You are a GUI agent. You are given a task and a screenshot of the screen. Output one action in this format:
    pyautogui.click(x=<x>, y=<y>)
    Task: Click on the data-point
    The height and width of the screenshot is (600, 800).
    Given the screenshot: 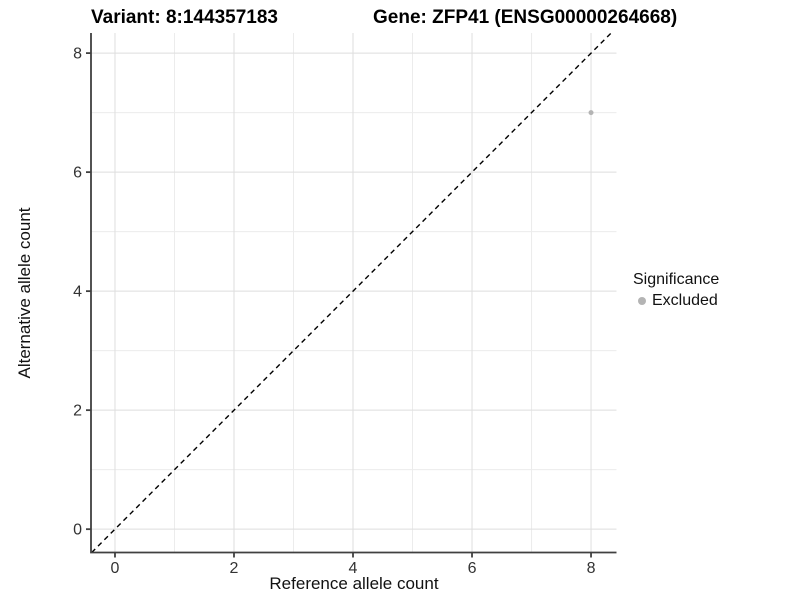 What is the action you would take?
    pyautogui.click(x=591, y=113)
    